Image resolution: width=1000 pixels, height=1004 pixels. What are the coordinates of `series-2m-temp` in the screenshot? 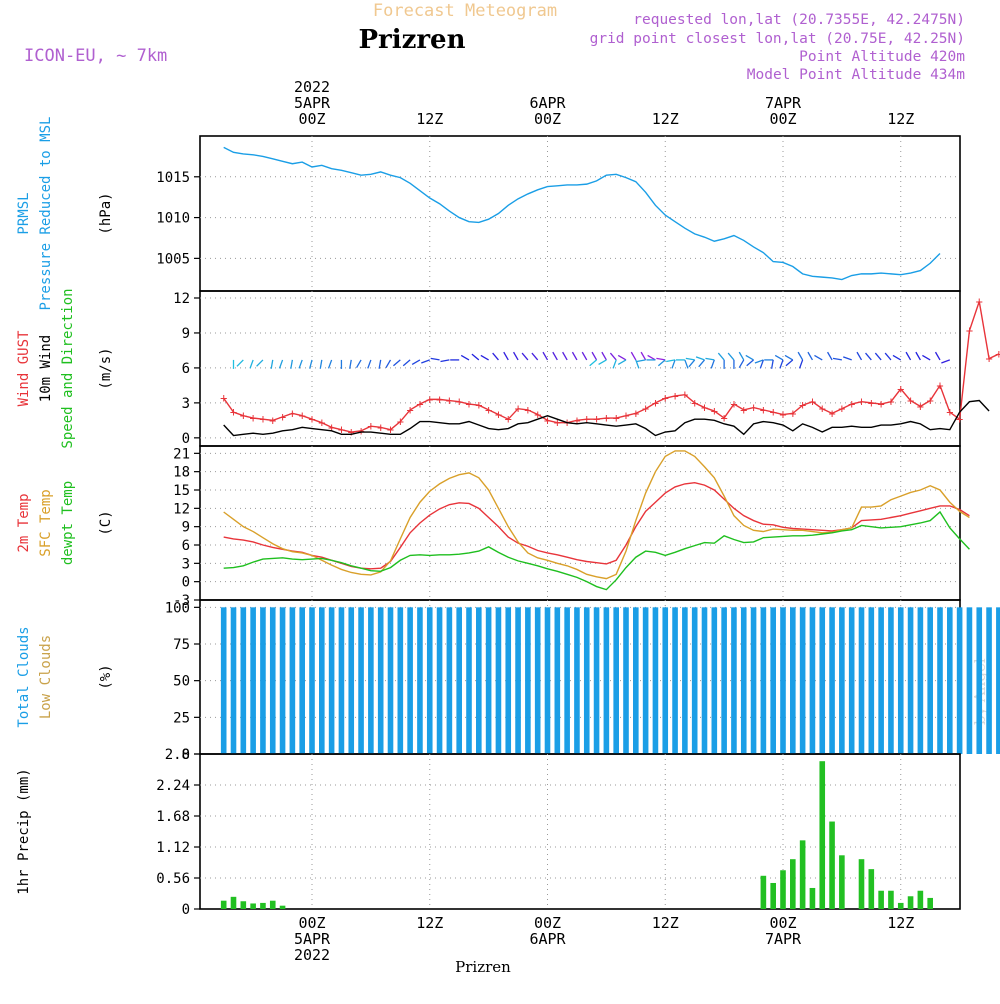 It's located at (596, 525).